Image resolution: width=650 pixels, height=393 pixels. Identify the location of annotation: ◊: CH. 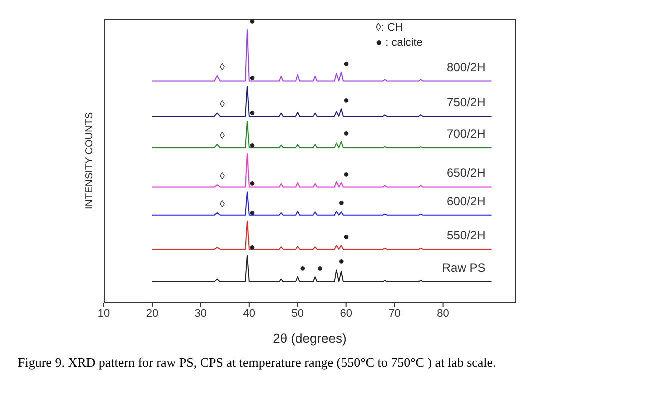
(390, 28).